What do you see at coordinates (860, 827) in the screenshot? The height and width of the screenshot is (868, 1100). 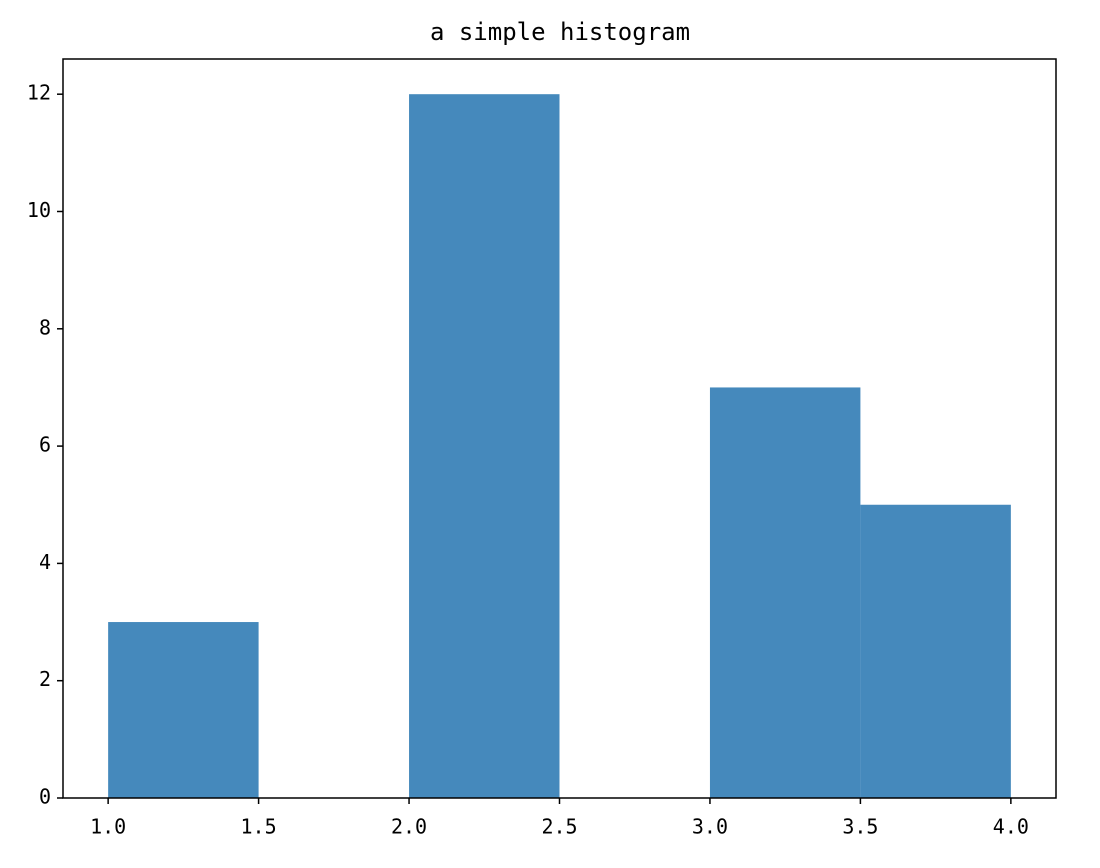 I see `x-tick-label: 3.5` at bounding box center [860, 827].